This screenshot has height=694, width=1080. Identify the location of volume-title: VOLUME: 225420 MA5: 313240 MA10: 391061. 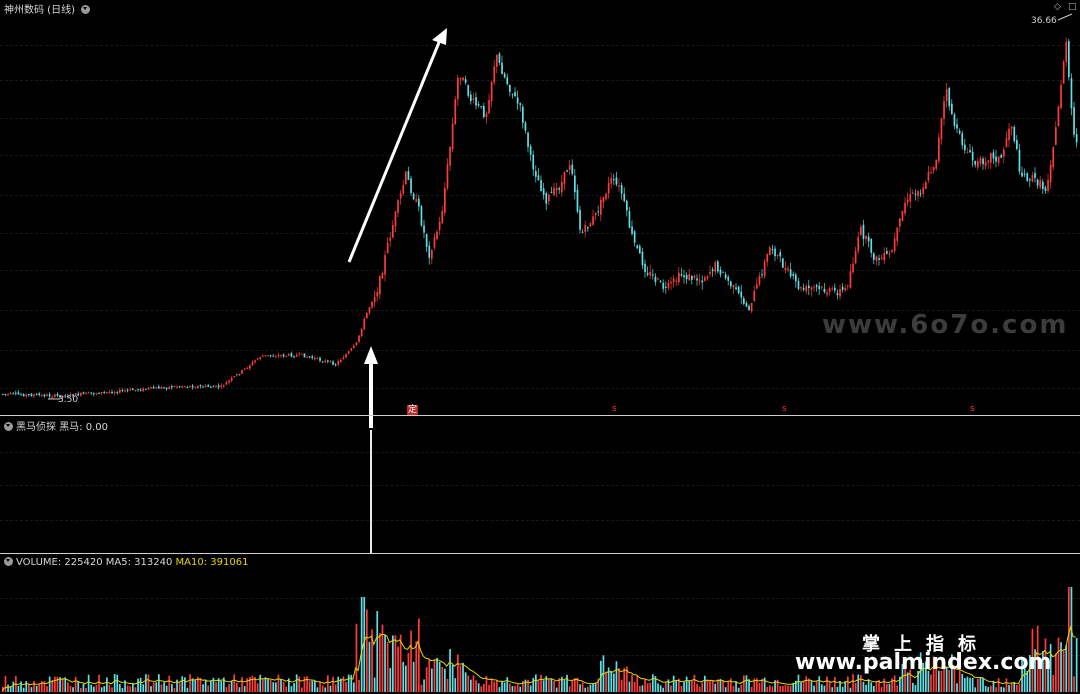
(126, 562).